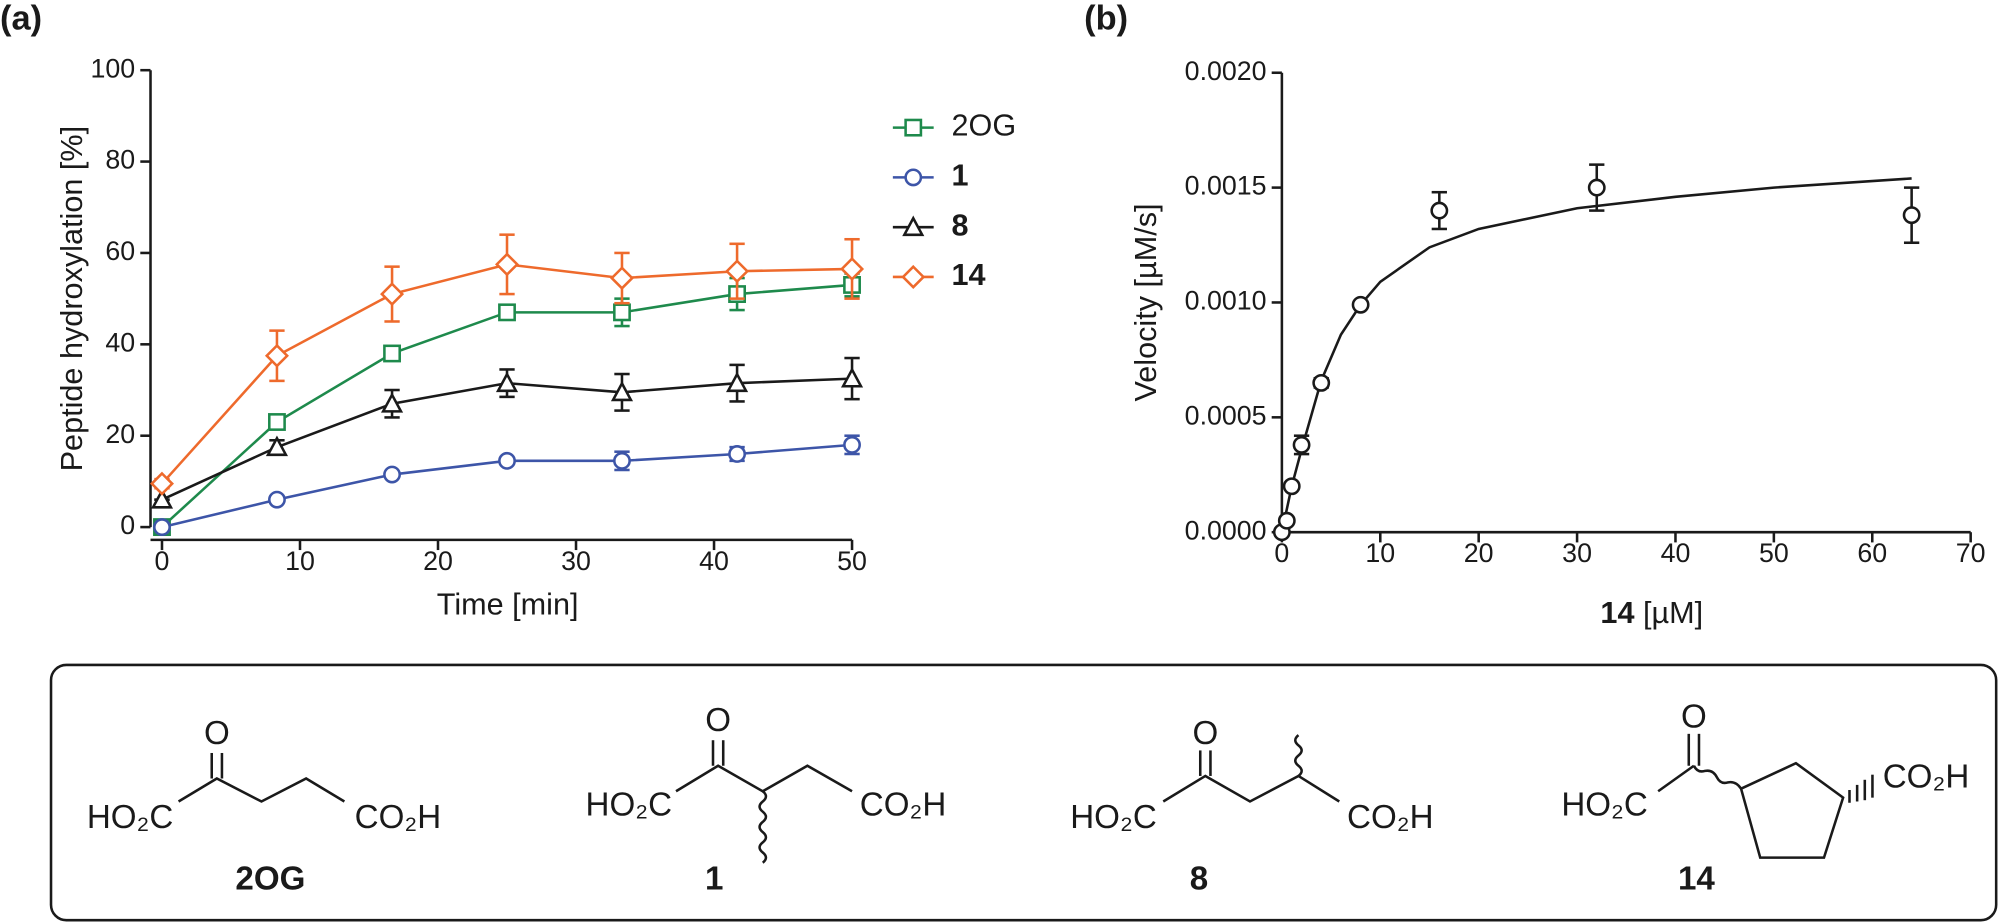  Describe the element at coordinates (714, 878) in the screenshot. I see `compound-label: 1` at that location.